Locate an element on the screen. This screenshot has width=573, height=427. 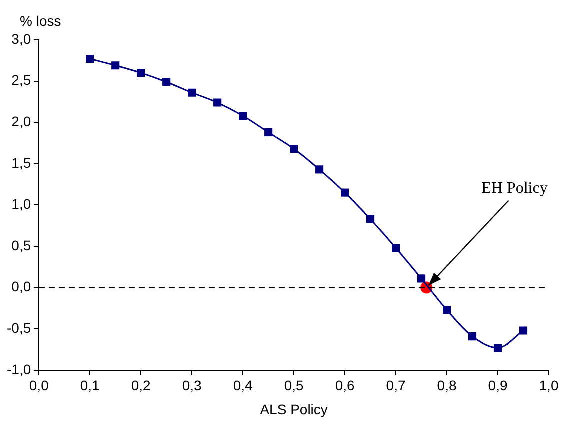
y-tick-label: 1,5 is located at coordinates (22, 162).